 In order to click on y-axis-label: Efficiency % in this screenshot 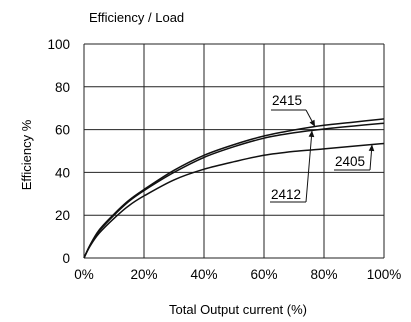, I will do `click(26, 154)`.